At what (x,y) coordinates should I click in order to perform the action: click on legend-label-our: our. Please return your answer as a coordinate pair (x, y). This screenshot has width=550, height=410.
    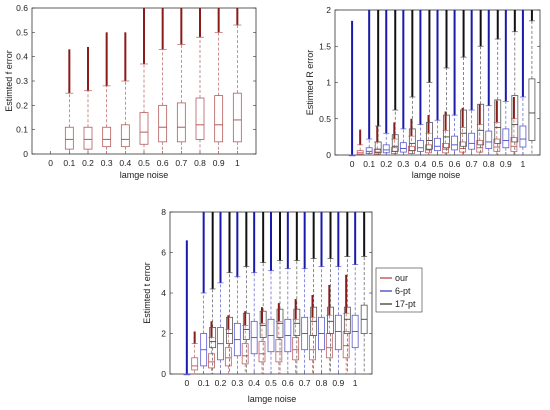
    Looking at the image, I should click on (401, 278).